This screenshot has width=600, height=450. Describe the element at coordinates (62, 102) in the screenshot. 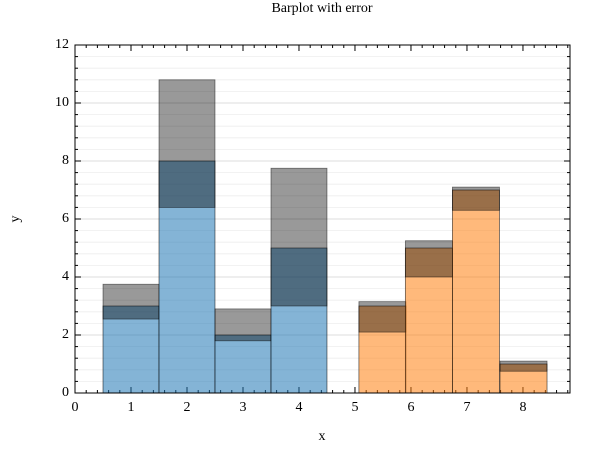

I see `y-tick-label: 10` at that location.